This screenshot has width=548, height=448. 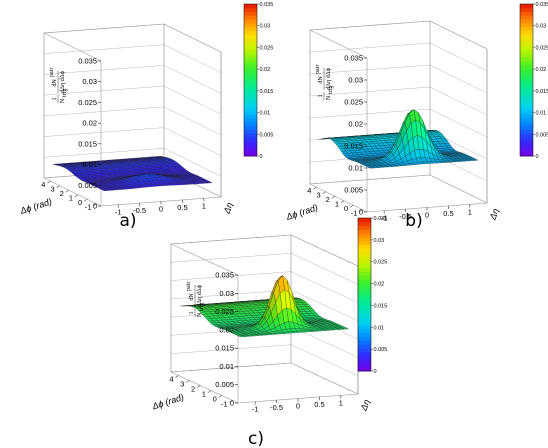 What do you see at coordinates (398, 139) in the screenshot?
I see `surface` at bounding box center [398, 139].